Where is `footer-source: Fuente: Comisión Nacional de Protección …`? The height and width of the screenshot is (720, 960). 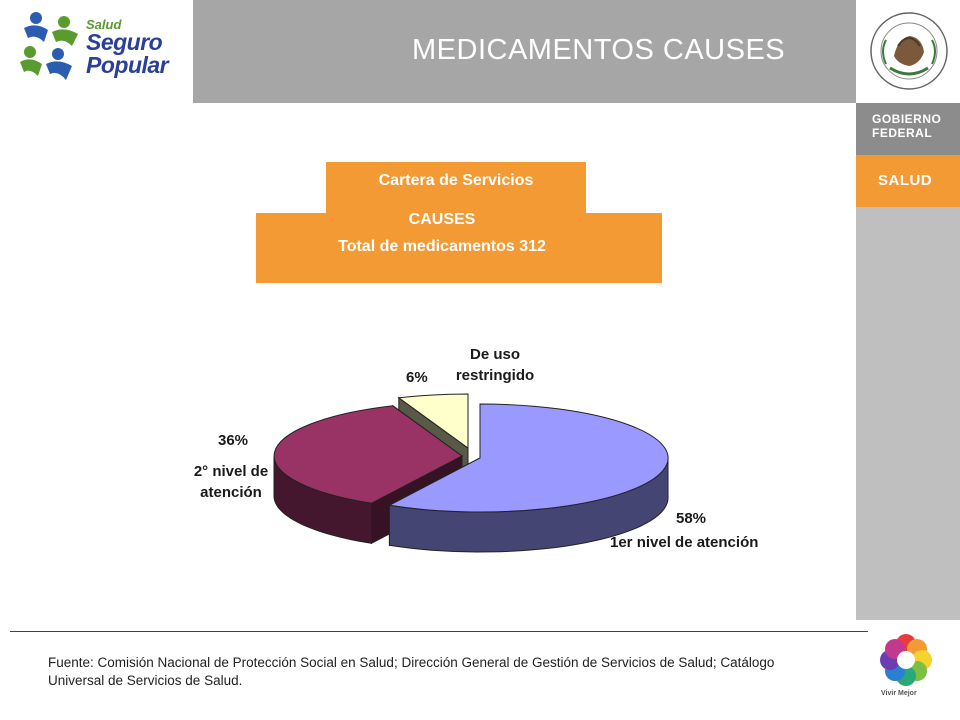
footer-source: Fuente: Comisión Nacional de Protección … is located at coordinates (411, 672).